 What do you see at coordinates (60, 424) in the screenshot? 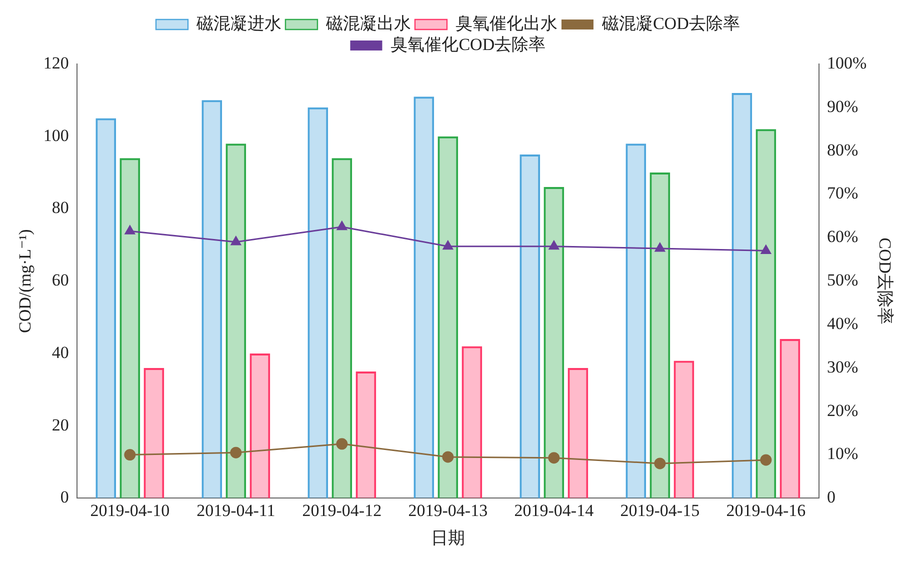
I see `y-tick-label: 20` at bounding box center [60, 424].